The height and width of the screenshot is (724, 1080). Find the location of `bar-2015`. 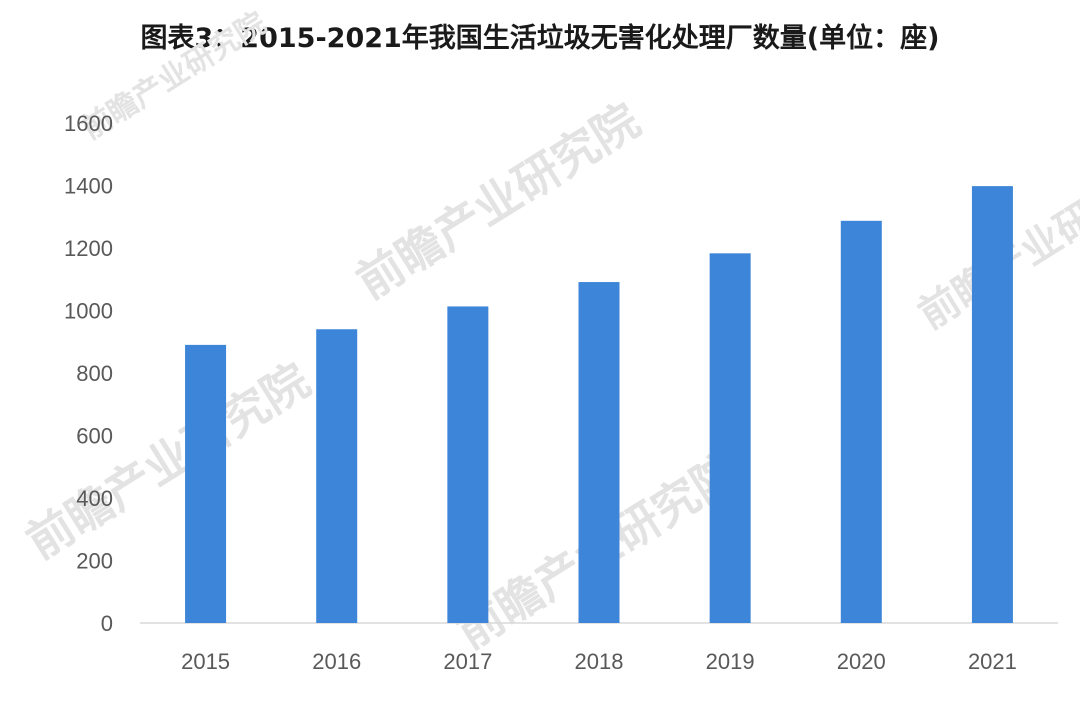

bar-2015 is located at coordinates (206, 483).